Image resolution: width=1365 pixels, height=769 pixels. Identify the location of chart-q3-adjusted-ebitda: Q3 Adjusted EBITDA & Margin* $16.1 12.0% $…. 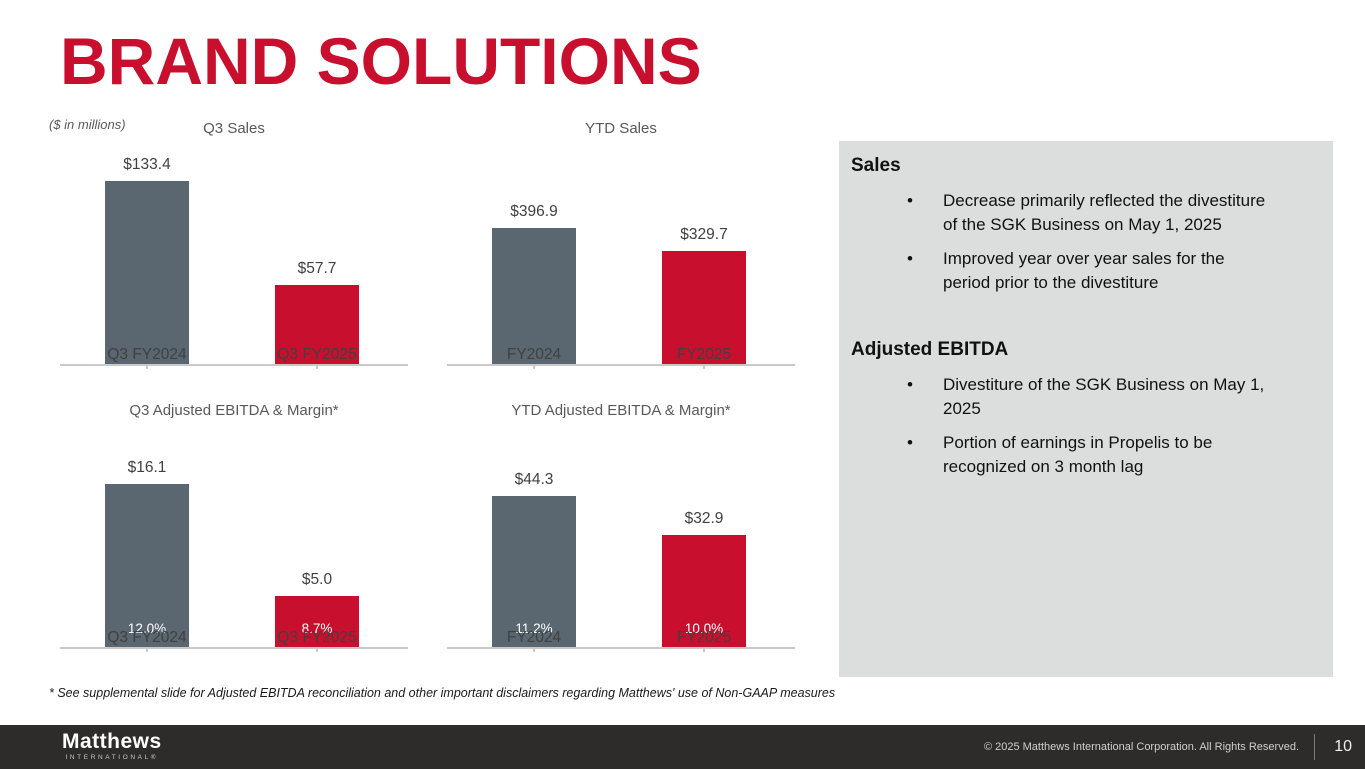
(234, 527).